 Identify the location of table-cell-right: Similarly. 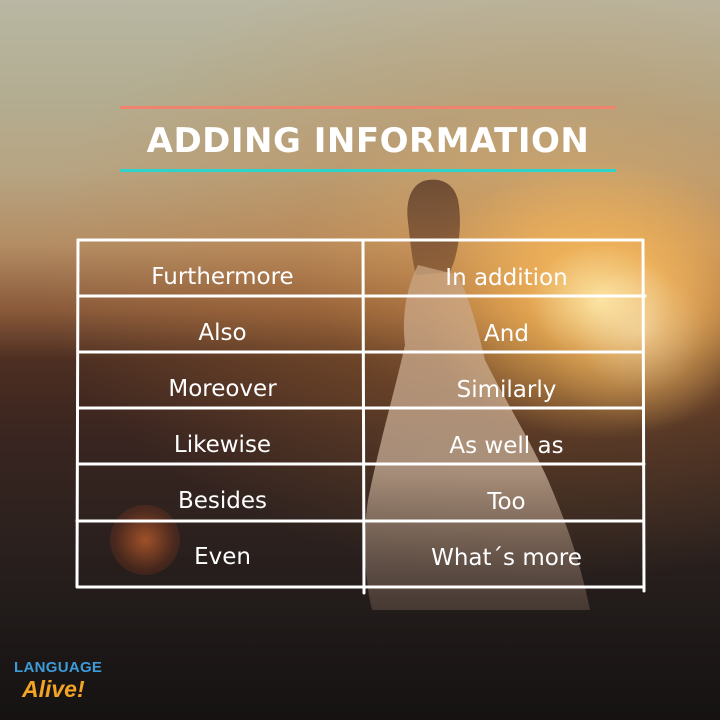
(506, 390).